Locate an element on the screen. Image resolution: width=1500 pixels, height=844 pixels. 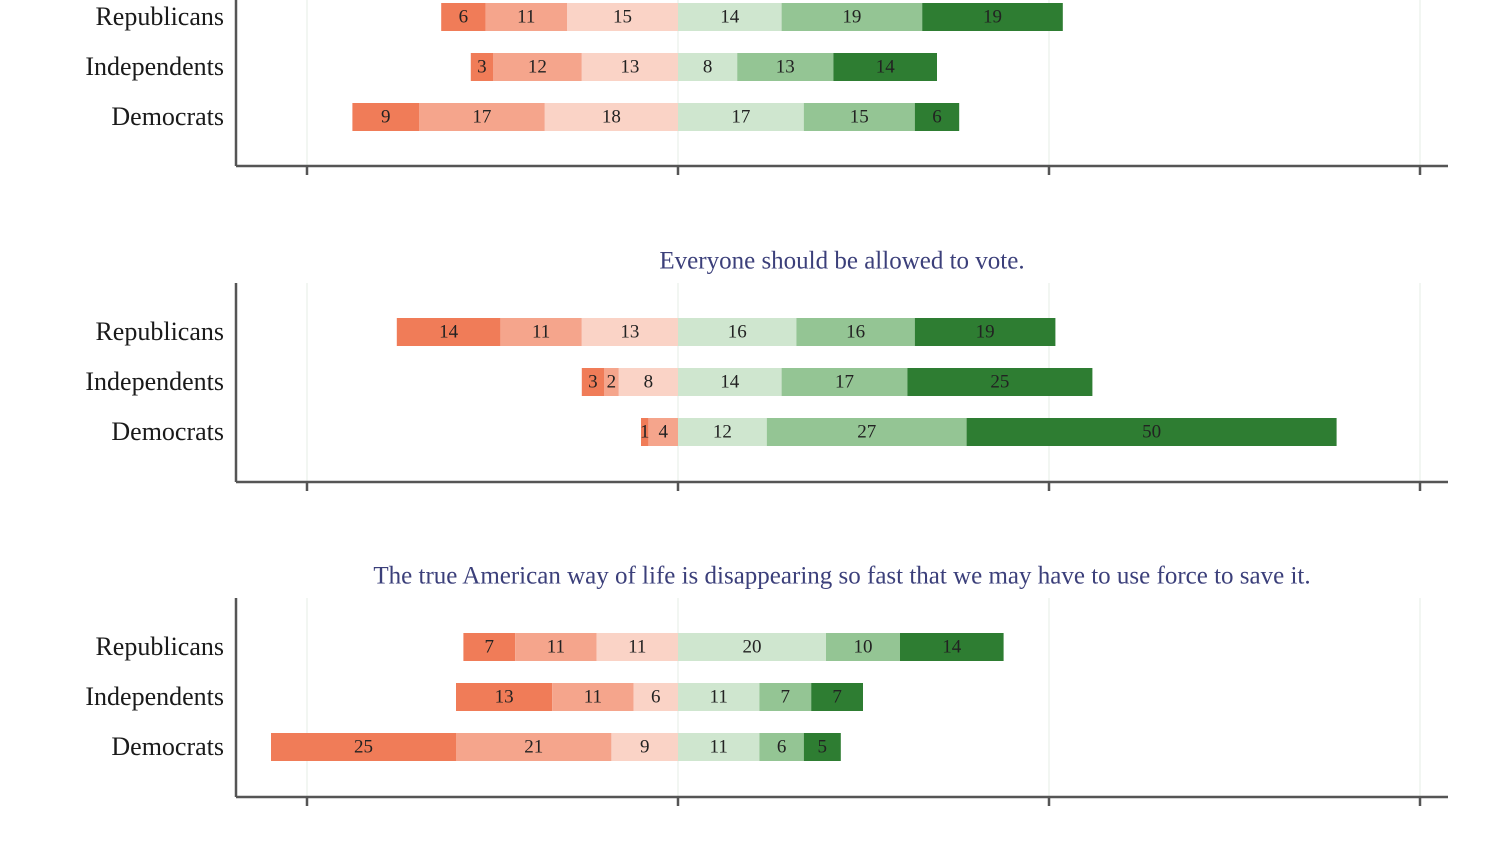
segment-value-label: 2 is located at coordinates (612, 381).